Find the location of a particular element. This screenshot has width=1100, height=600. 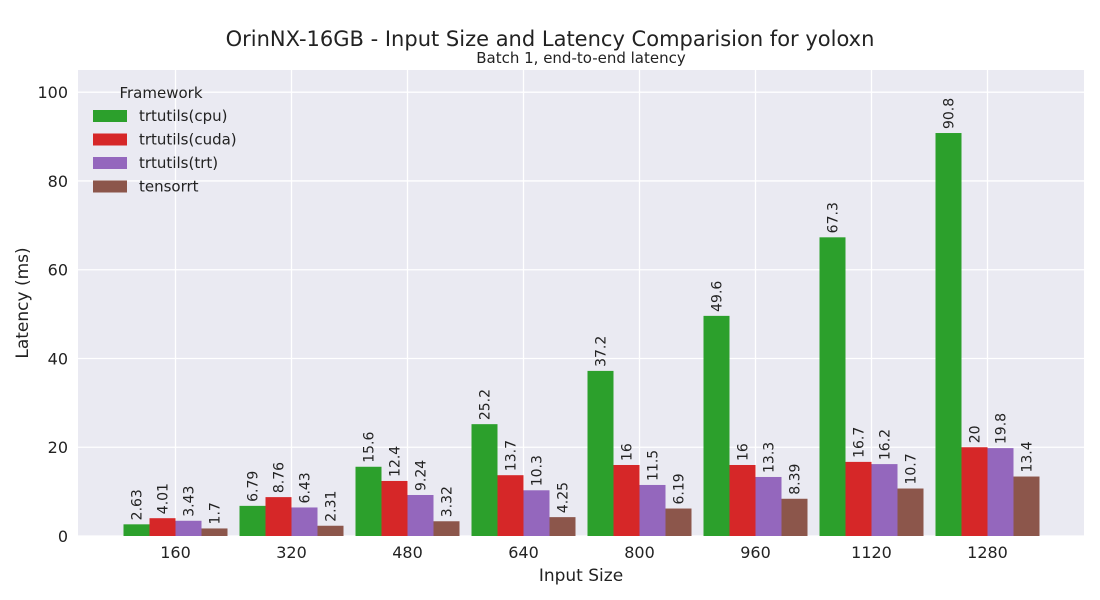

x-tick-label: 960 is located at coordinates (755, 552).